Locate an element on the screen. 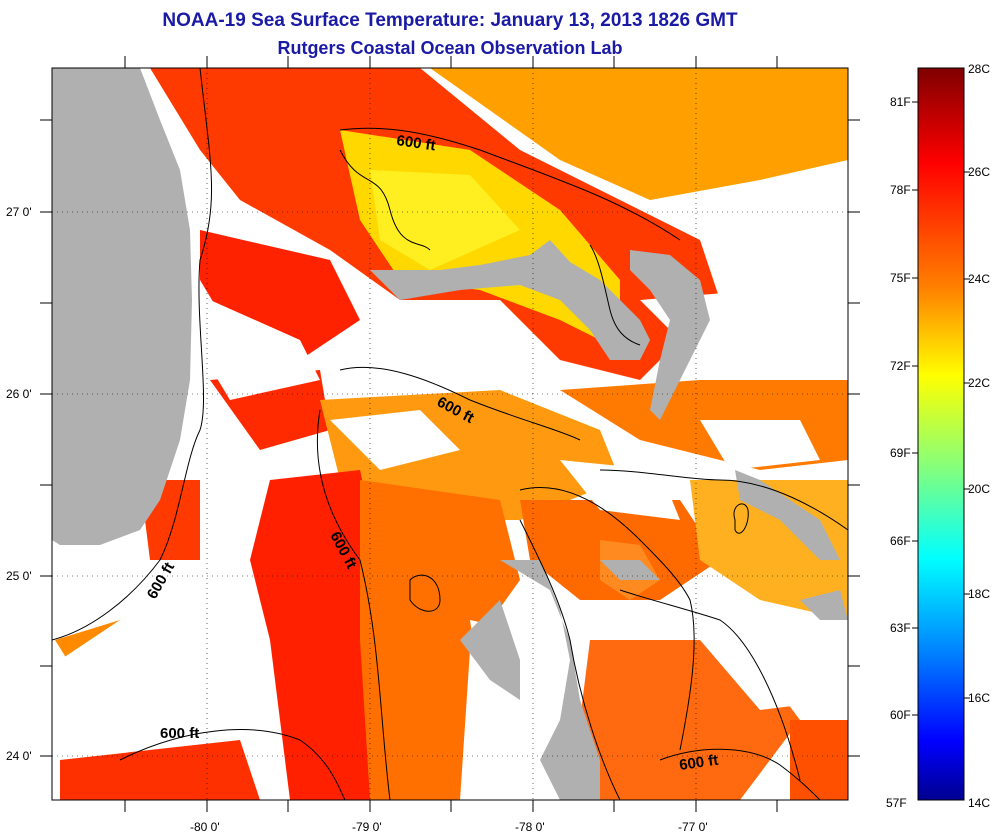 This screenshot has width=1000, height=840. colorbar-c-label: 28C is located at coordinates (979, 69).